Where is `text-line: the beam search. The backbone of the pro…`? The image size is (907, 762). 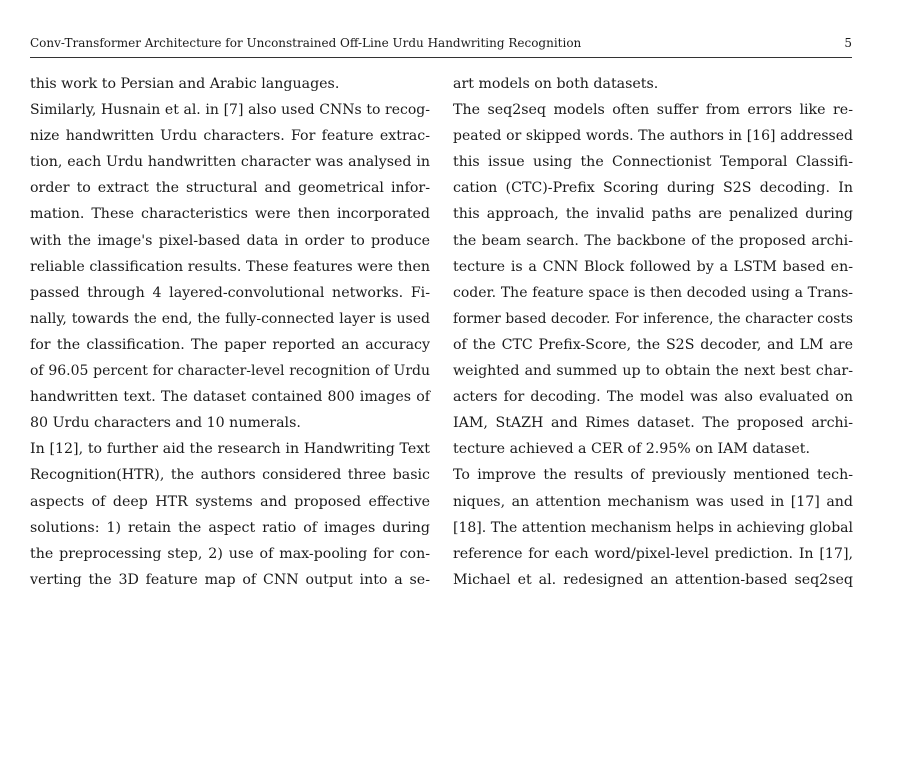
text-line: the beam search. The backbone of the pro… is located at coordinates (653, 240).